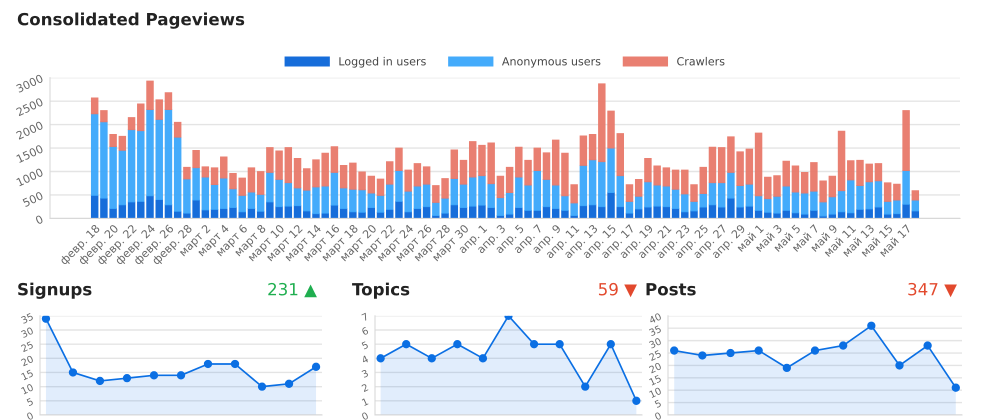 This screenshot has width=1000, height=420. What do you see at coordinates (365, 373) in the screenshot?
I see `y-tick-label: 3` at bounding box center [365, 373].